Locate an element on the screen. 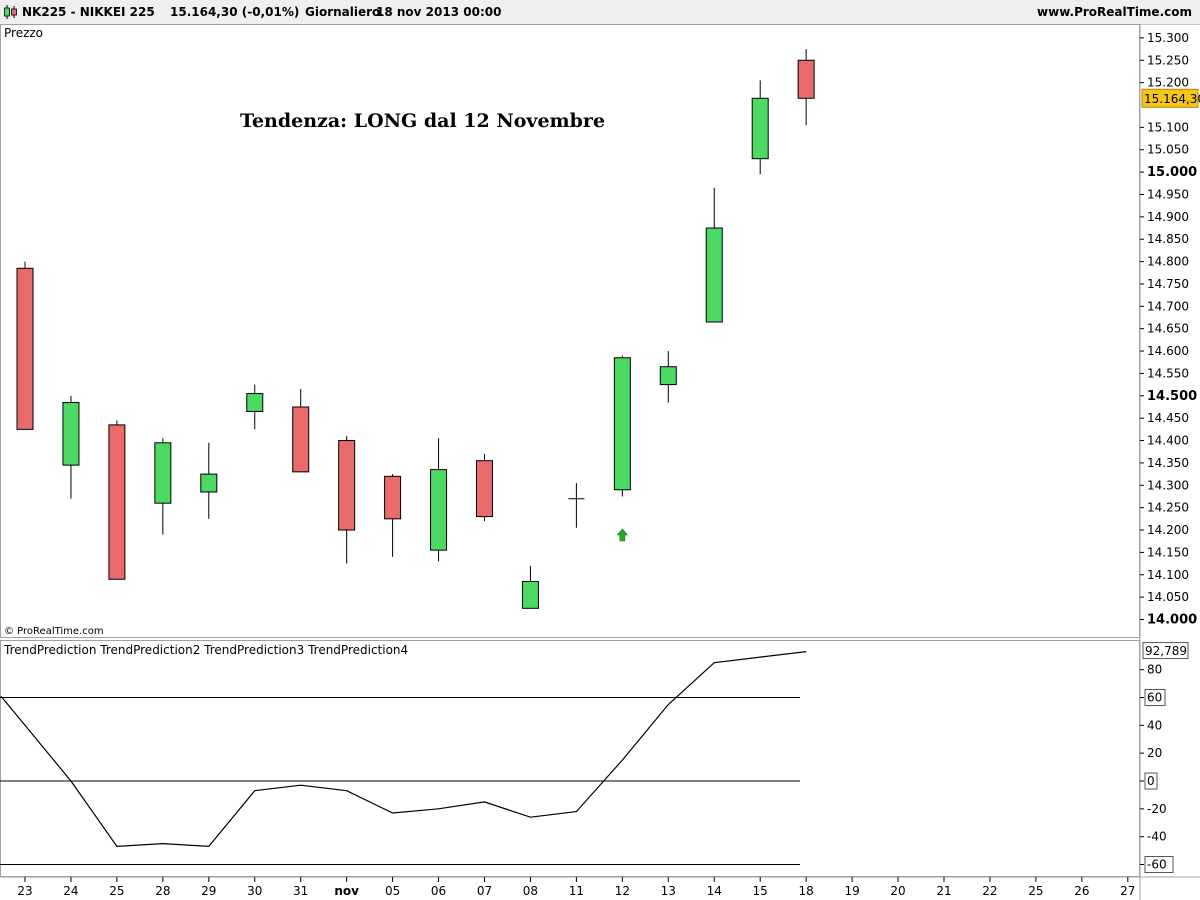 The image size is (1200, 900). price-tick-label: 14.600 is located at coordinates (1168, 351).